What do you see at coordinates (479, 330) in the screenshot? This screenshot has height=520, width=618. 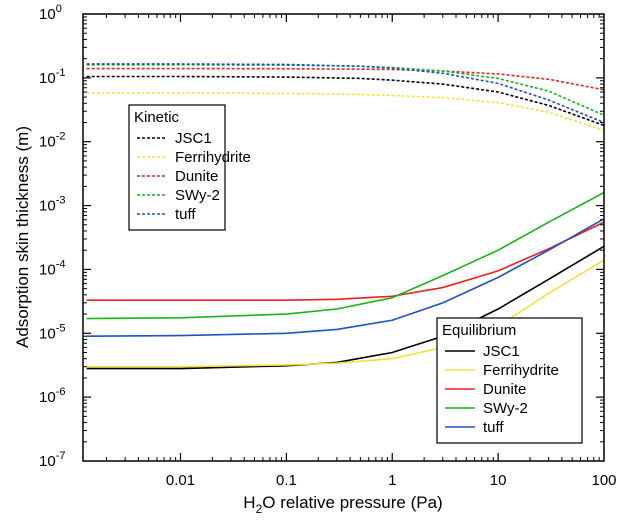 I see `legend-title: Equilibrium` at bounding box center [479, 330].